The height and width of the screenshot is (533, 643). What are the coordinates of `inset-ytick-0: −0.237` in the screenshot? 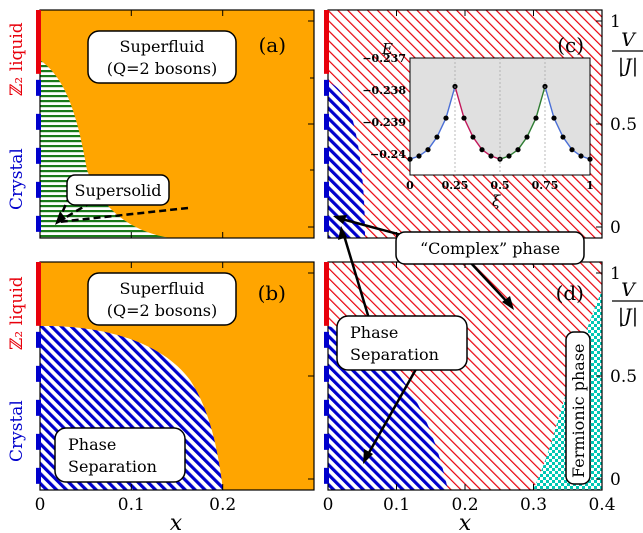 It's located at (384, 58).